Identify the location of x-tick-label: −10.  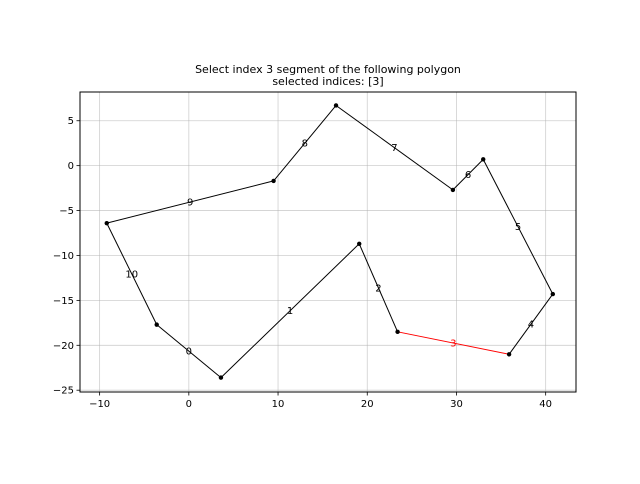
(99, 404).